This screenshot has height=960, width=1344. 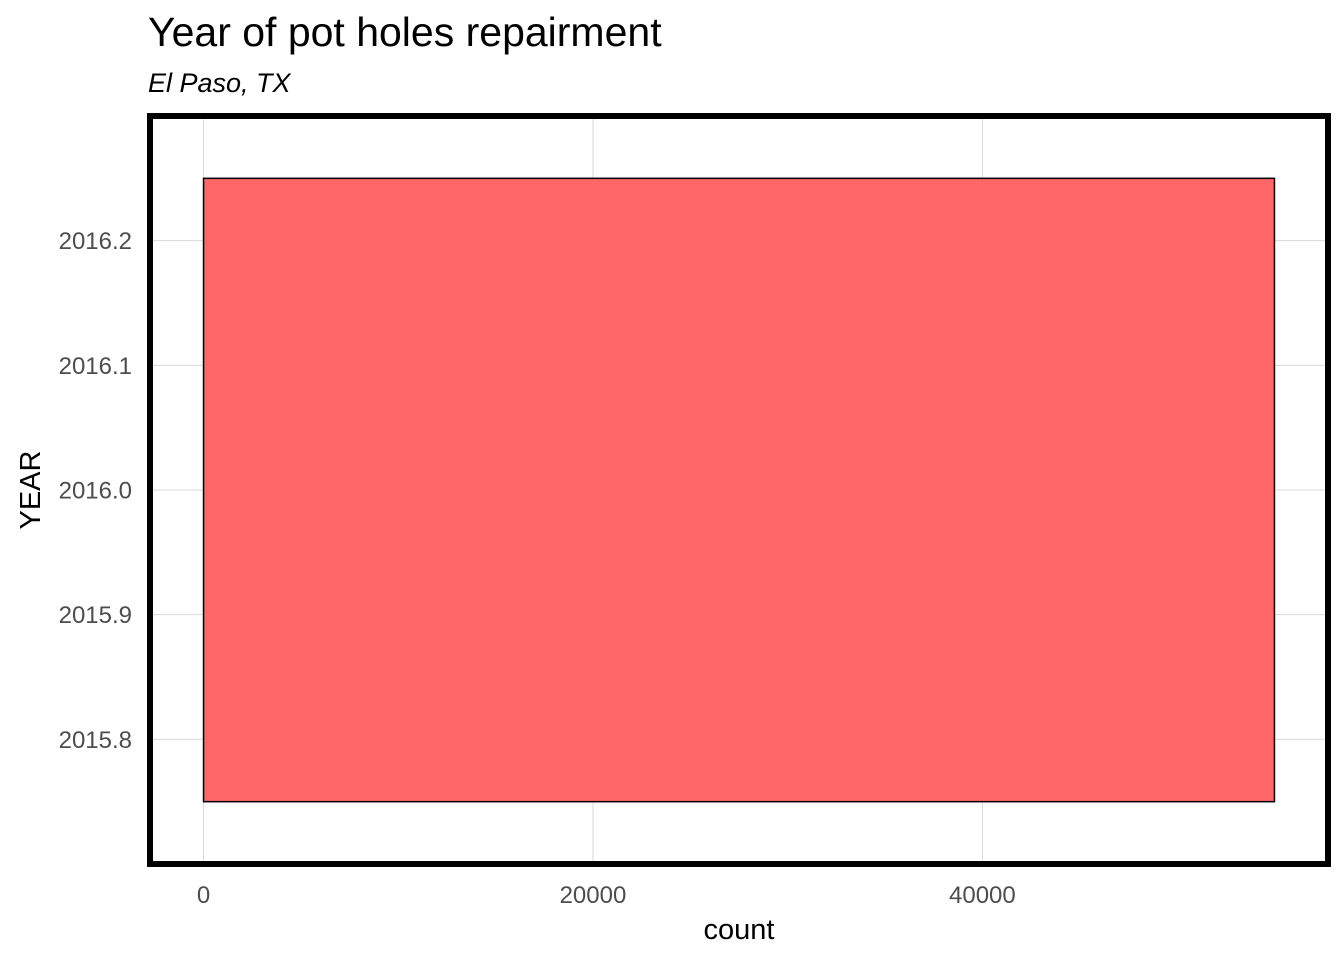 I want to click on chart-title: Year of pot holes repairment, so click(x=405, y=32).